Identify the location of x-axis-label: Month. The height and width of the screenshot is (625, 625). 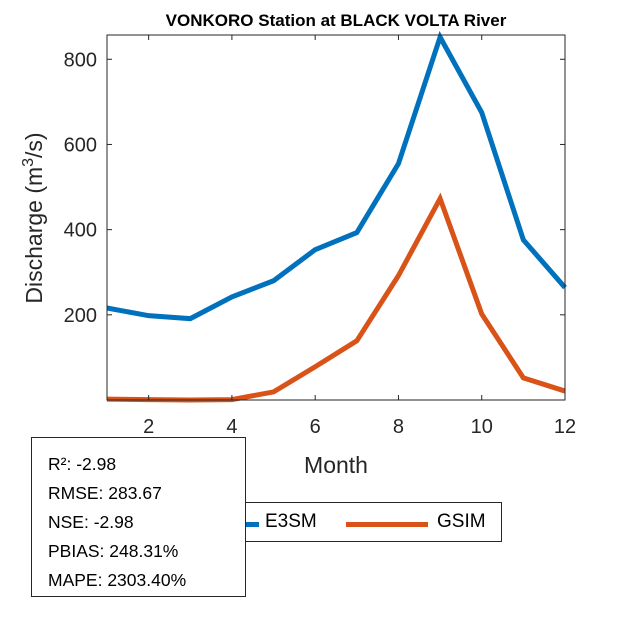
(336, 465).